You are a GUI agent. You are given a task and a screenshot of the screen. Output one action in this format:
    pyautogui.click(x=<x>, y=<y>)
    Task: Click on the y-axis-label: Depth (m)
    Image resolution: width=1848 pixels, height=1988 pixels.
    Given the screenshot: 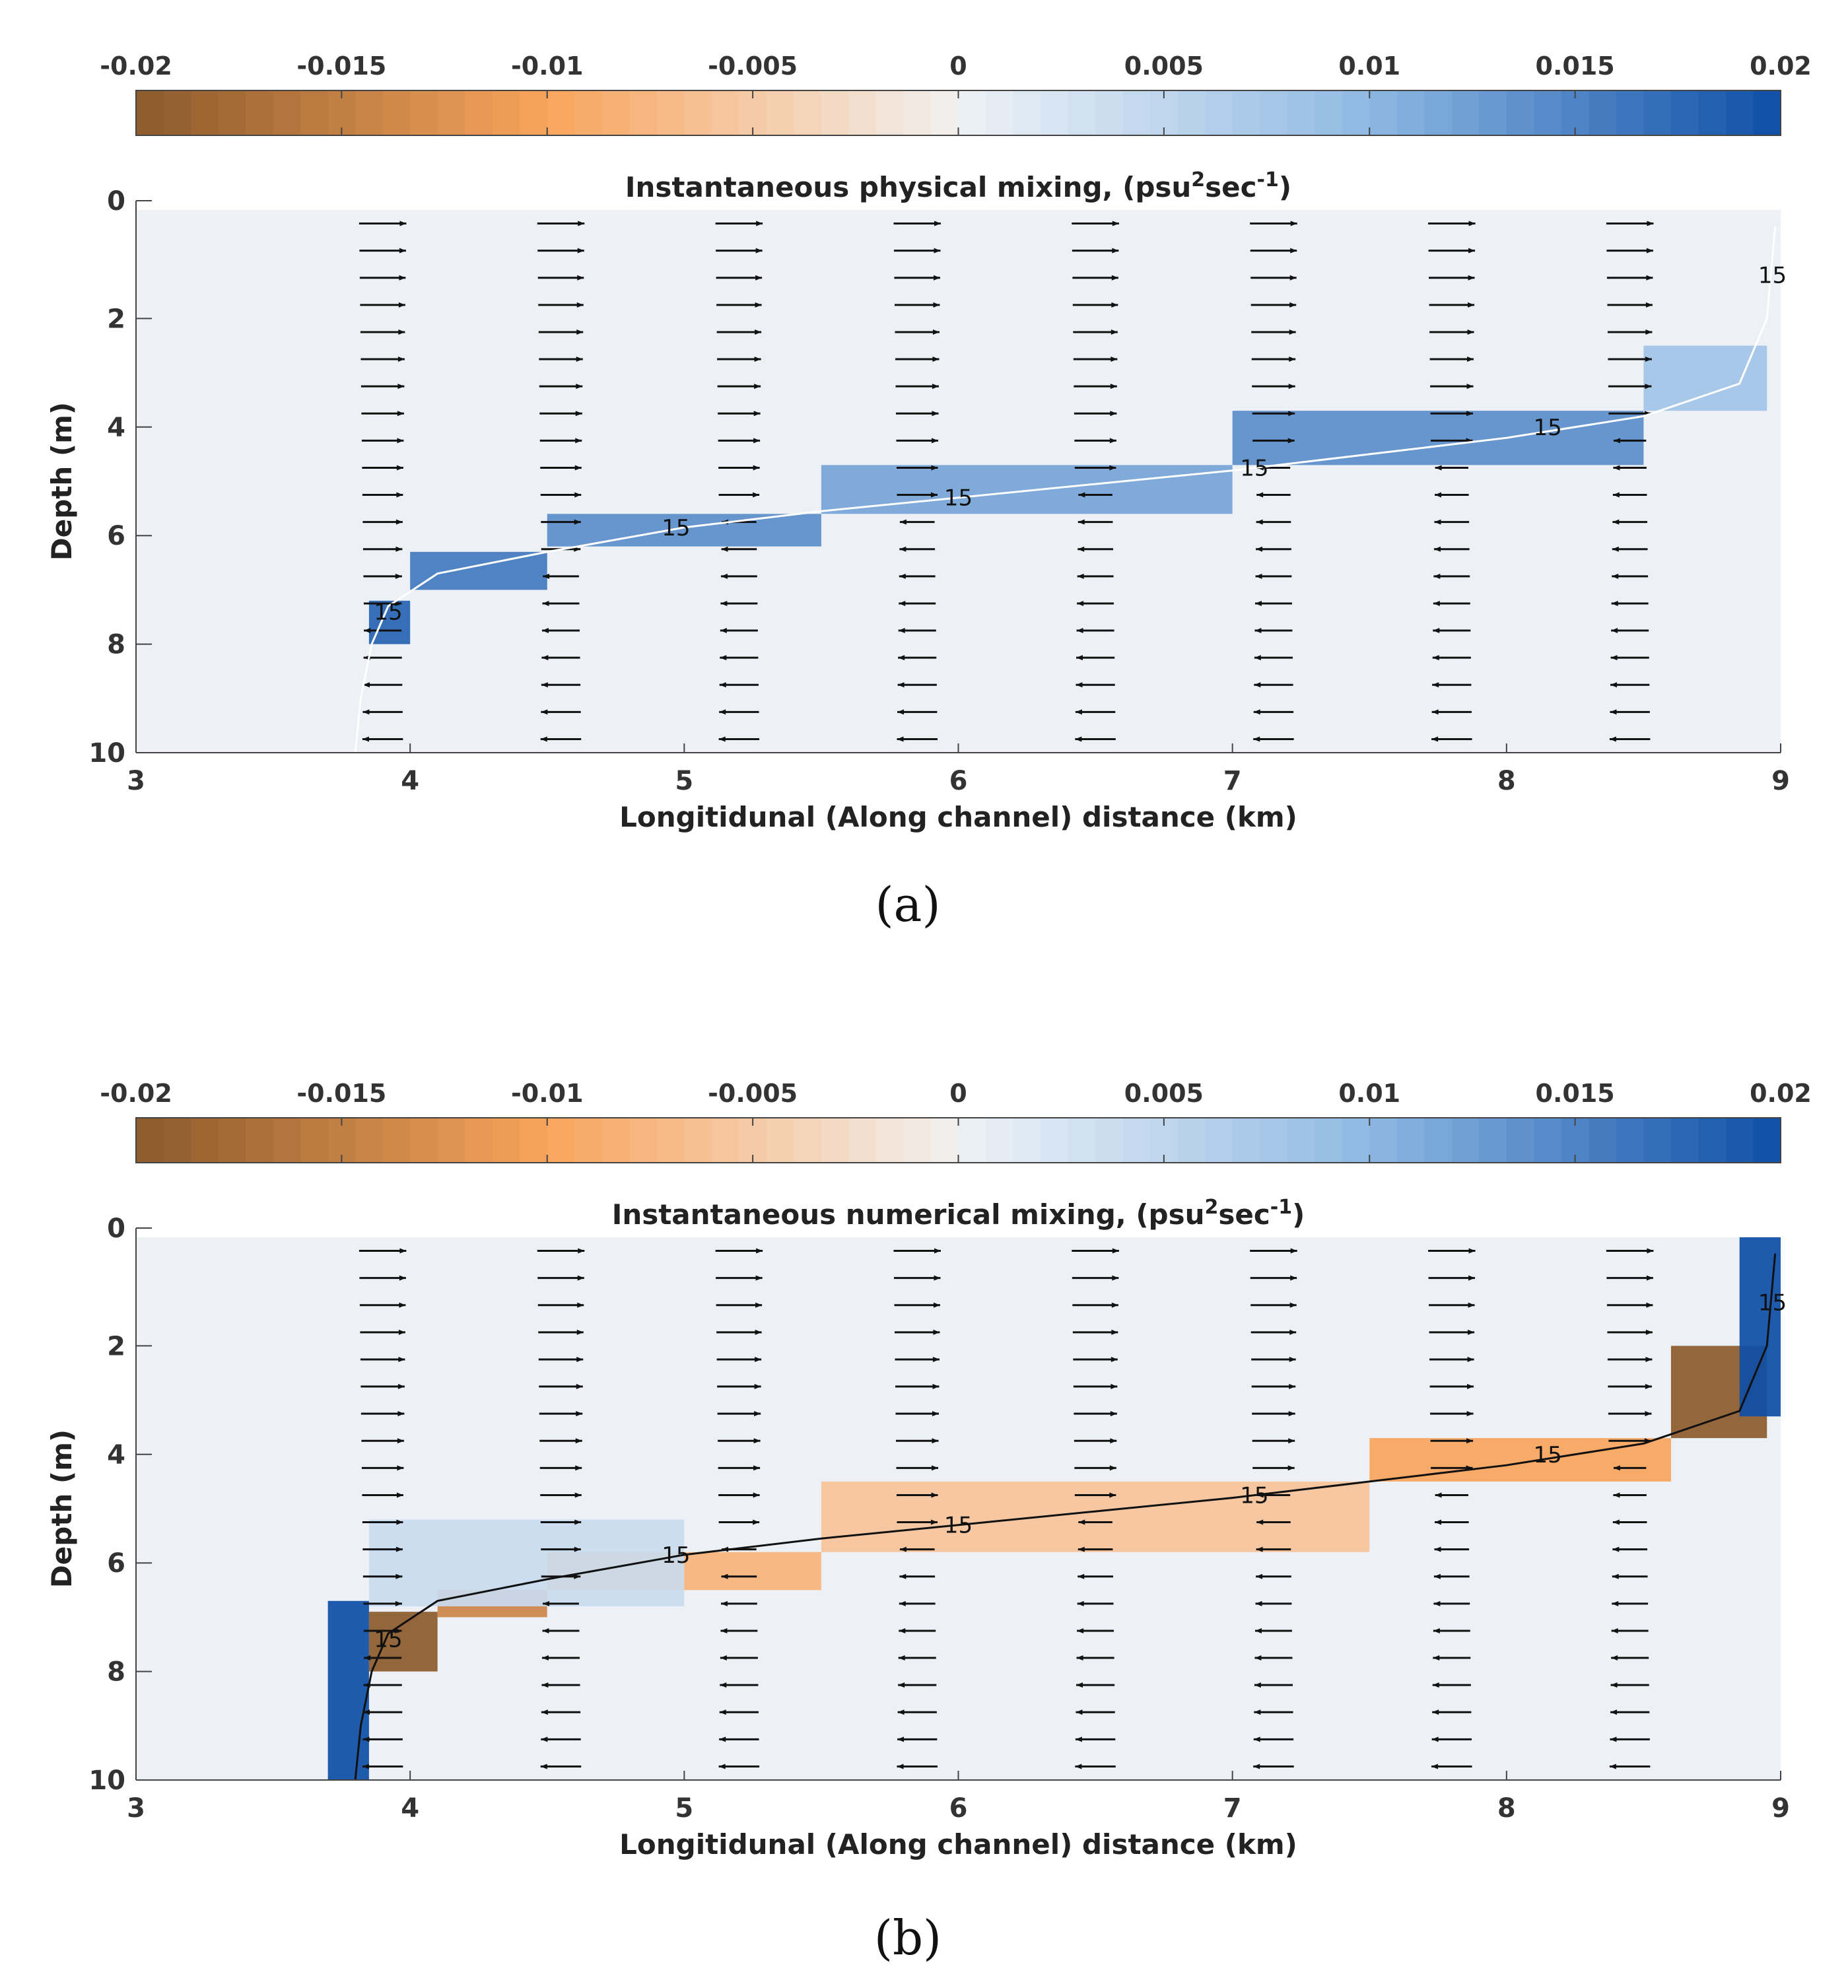 What is the action you would take?
    pyautogui.click(x=62, y=1508)
    